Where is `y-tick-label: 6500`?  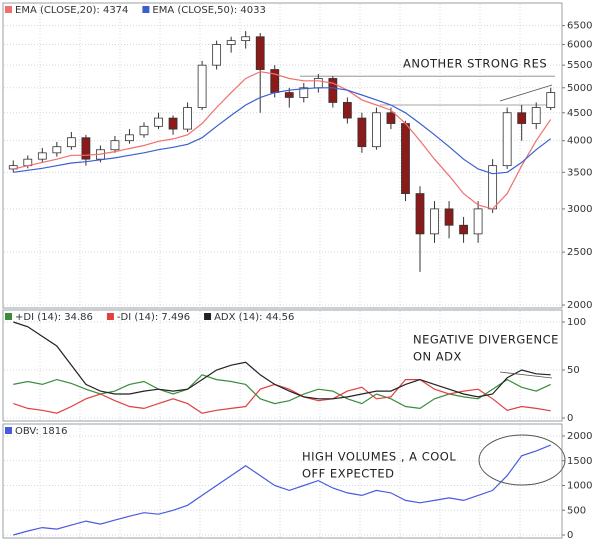 y-tick-label: 6500 is located at coordinates (579, 26).